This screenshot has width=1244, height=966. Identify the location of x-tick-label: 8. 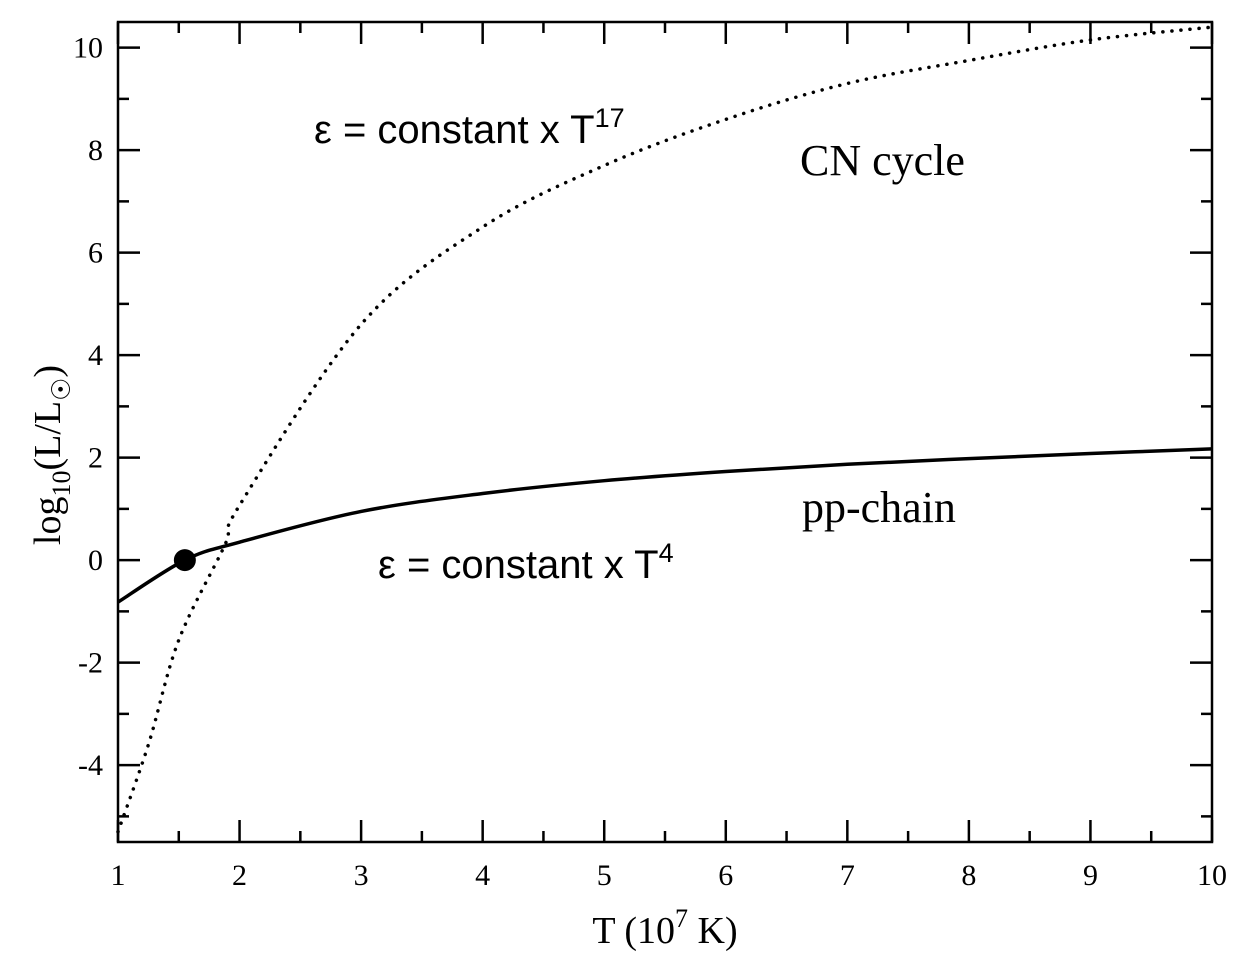
(968, 875).